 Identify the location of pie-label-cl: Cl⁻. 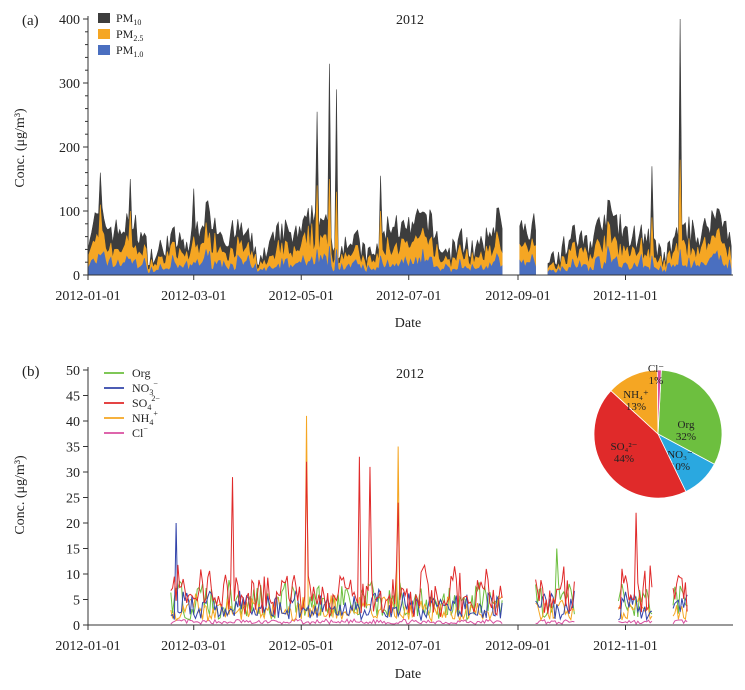
(656, 369).